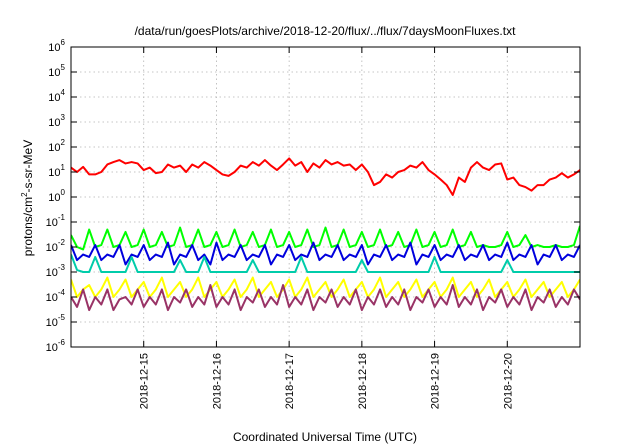 This screenshot has width=640, height=448. Describe the element at coordinates (290, 381) in the screenshot. I see `x-tick-label: 2018-12-17` at that location.